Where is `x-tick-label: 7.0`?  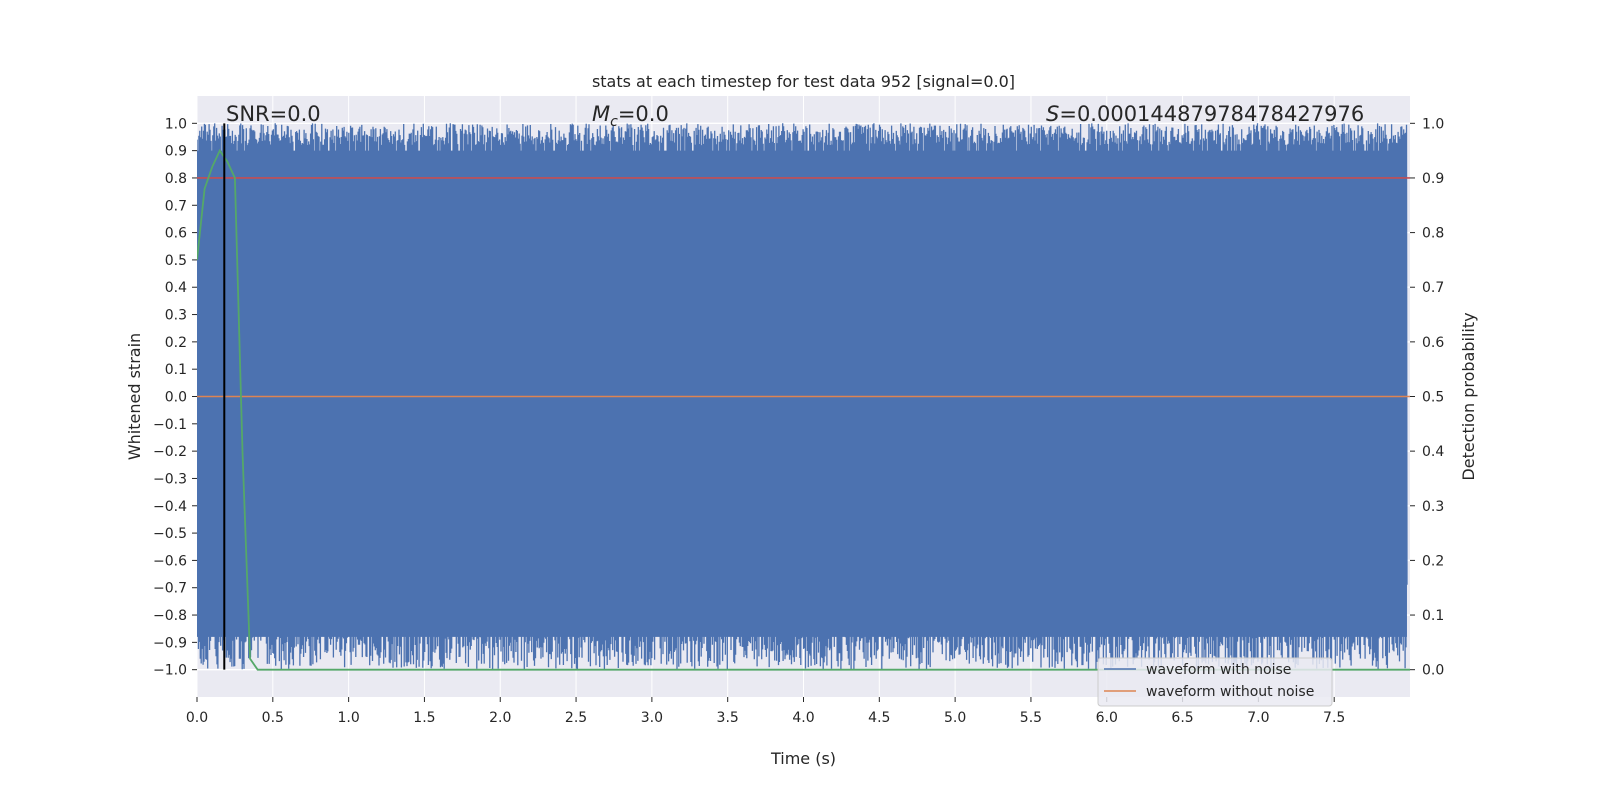
x-tick-label: 7.0 is located at coordinates (1258, 718).